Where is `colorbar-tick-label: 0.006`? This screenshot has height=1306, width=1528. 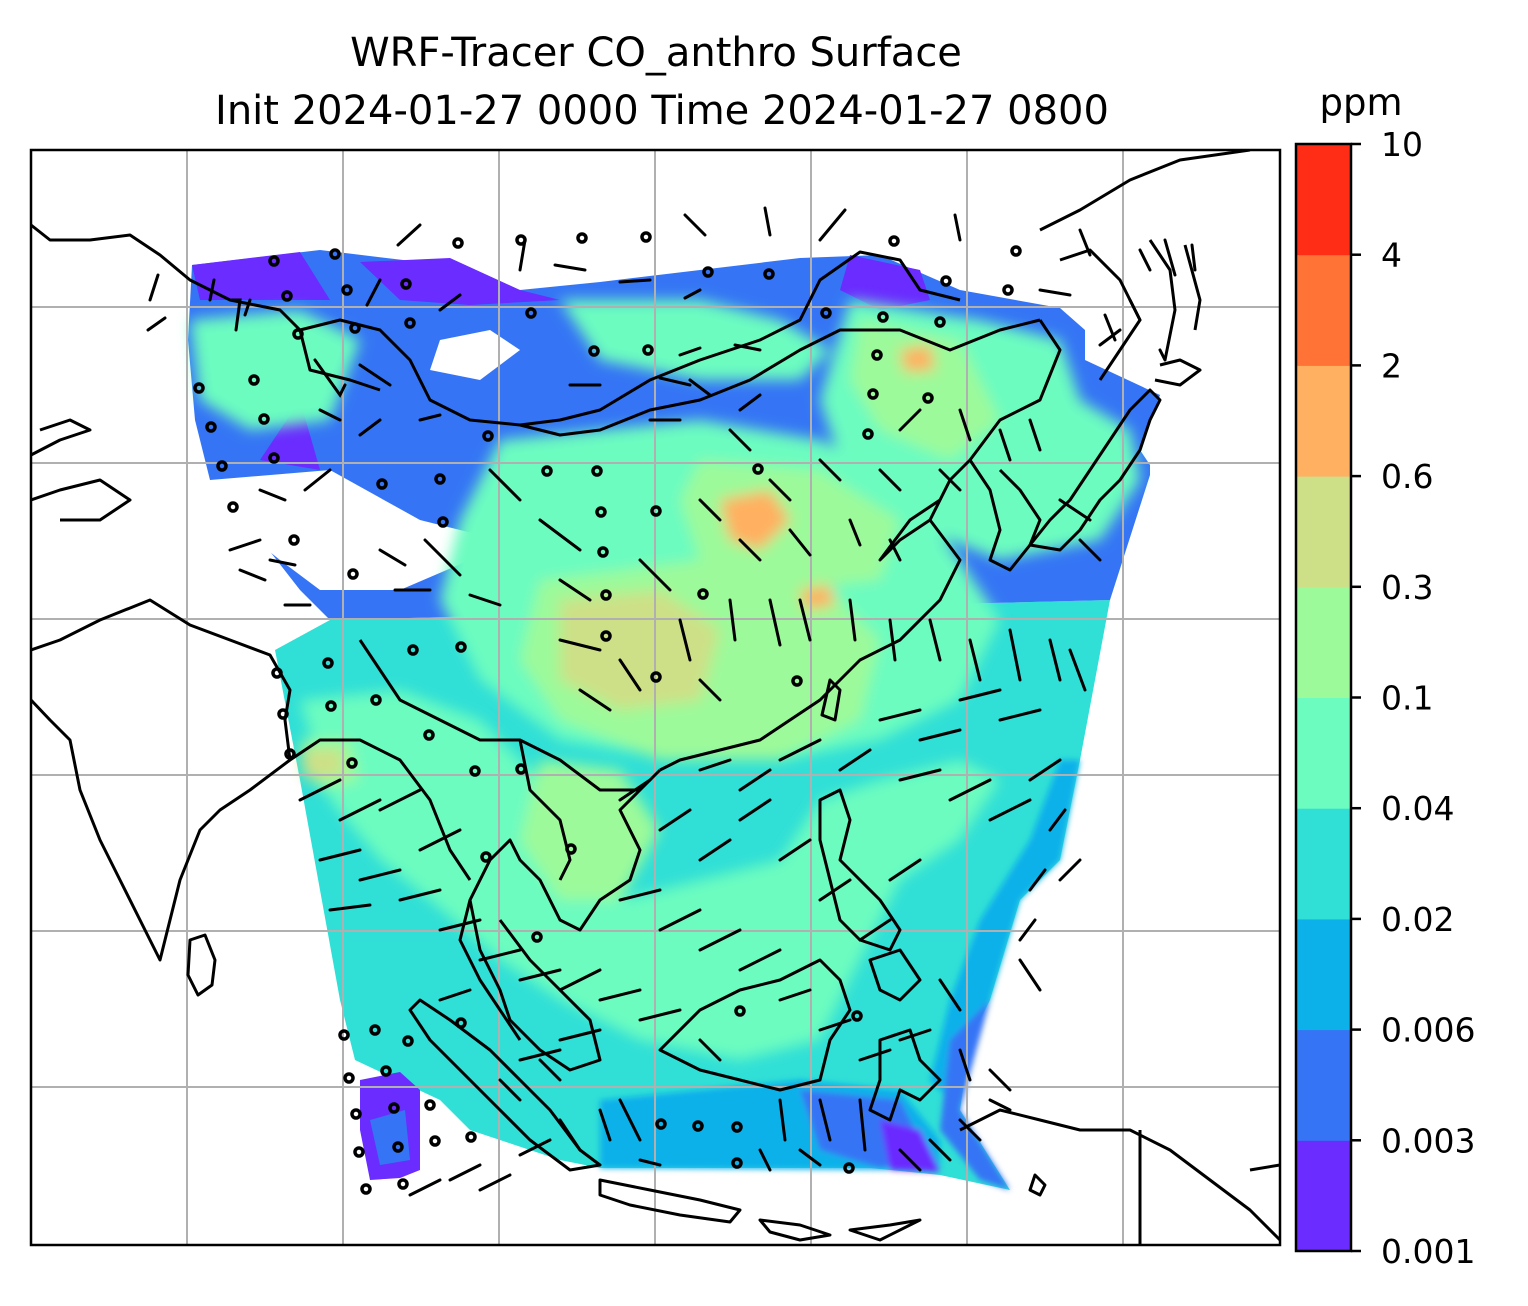
colorbar-tick-label: 0.006 is located at coordinates (1428, 1030).